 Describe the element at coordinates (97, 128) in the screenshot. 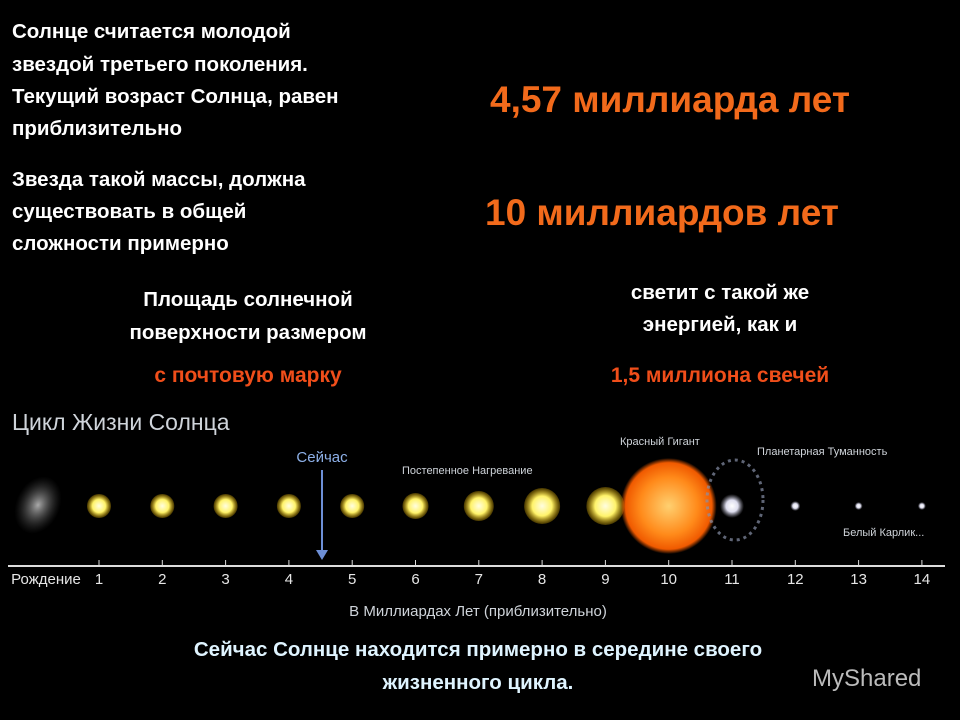

I see `intro-line: приблизительно` at that location.